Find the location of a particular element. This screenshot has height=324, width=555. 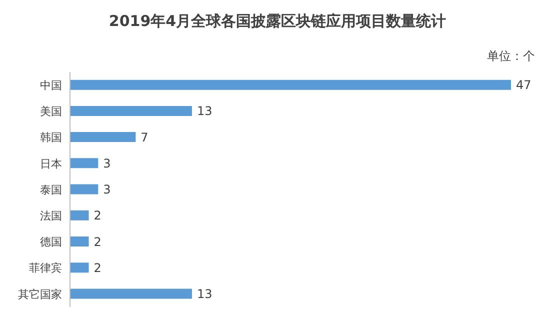

text: 单位：个 is located at coordinates (511, 56).